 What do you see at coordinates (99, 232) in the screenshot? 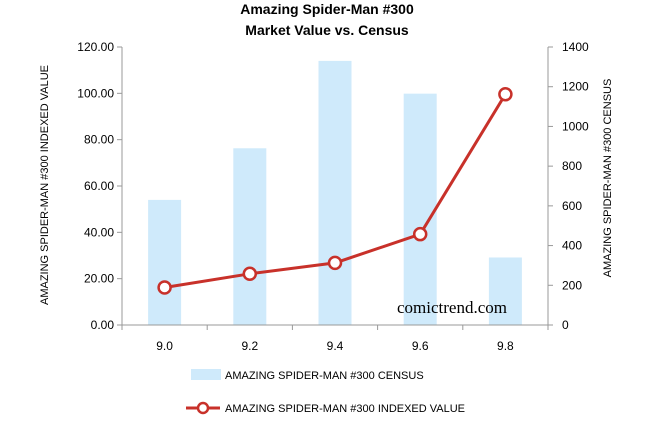
I see `left-tick-label: 40.00` at bounding box center [99, 232].